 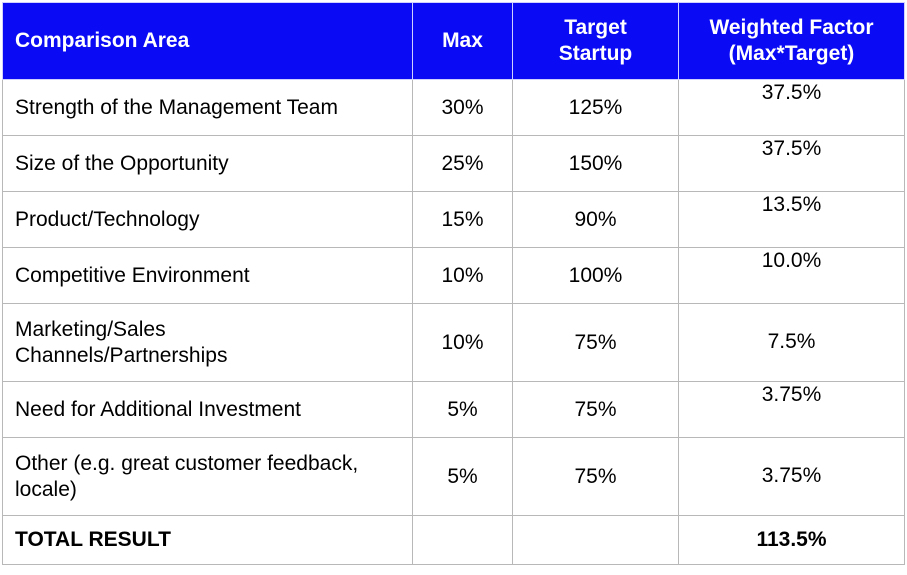 I want to click on table-row: Size of the Opportunity 25% 150% 37.5%, so click(x=453, y=163).